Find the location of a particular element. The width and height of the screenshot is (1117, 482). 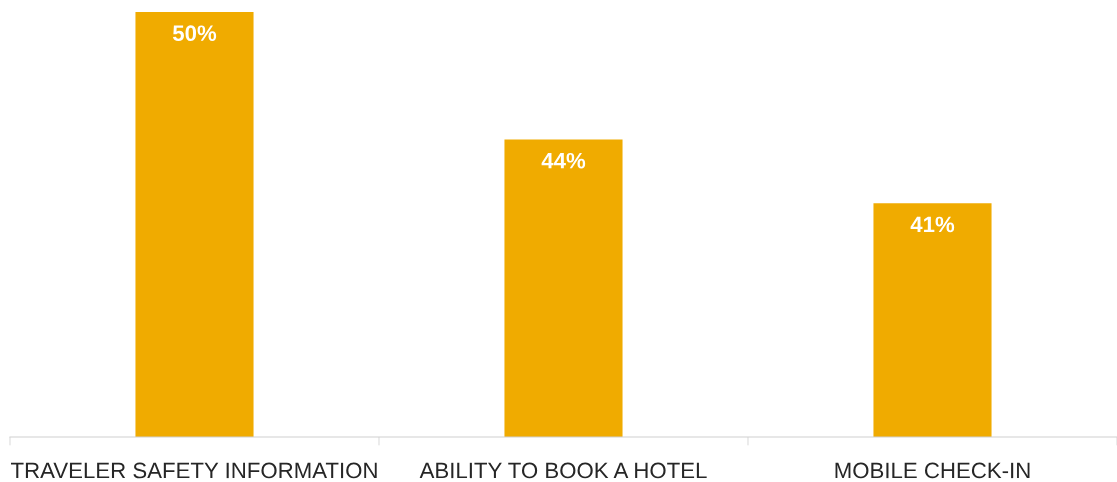

x-tick-label: TRAVELER SAFETY INFORMATION is located at coordinates (194, 470).